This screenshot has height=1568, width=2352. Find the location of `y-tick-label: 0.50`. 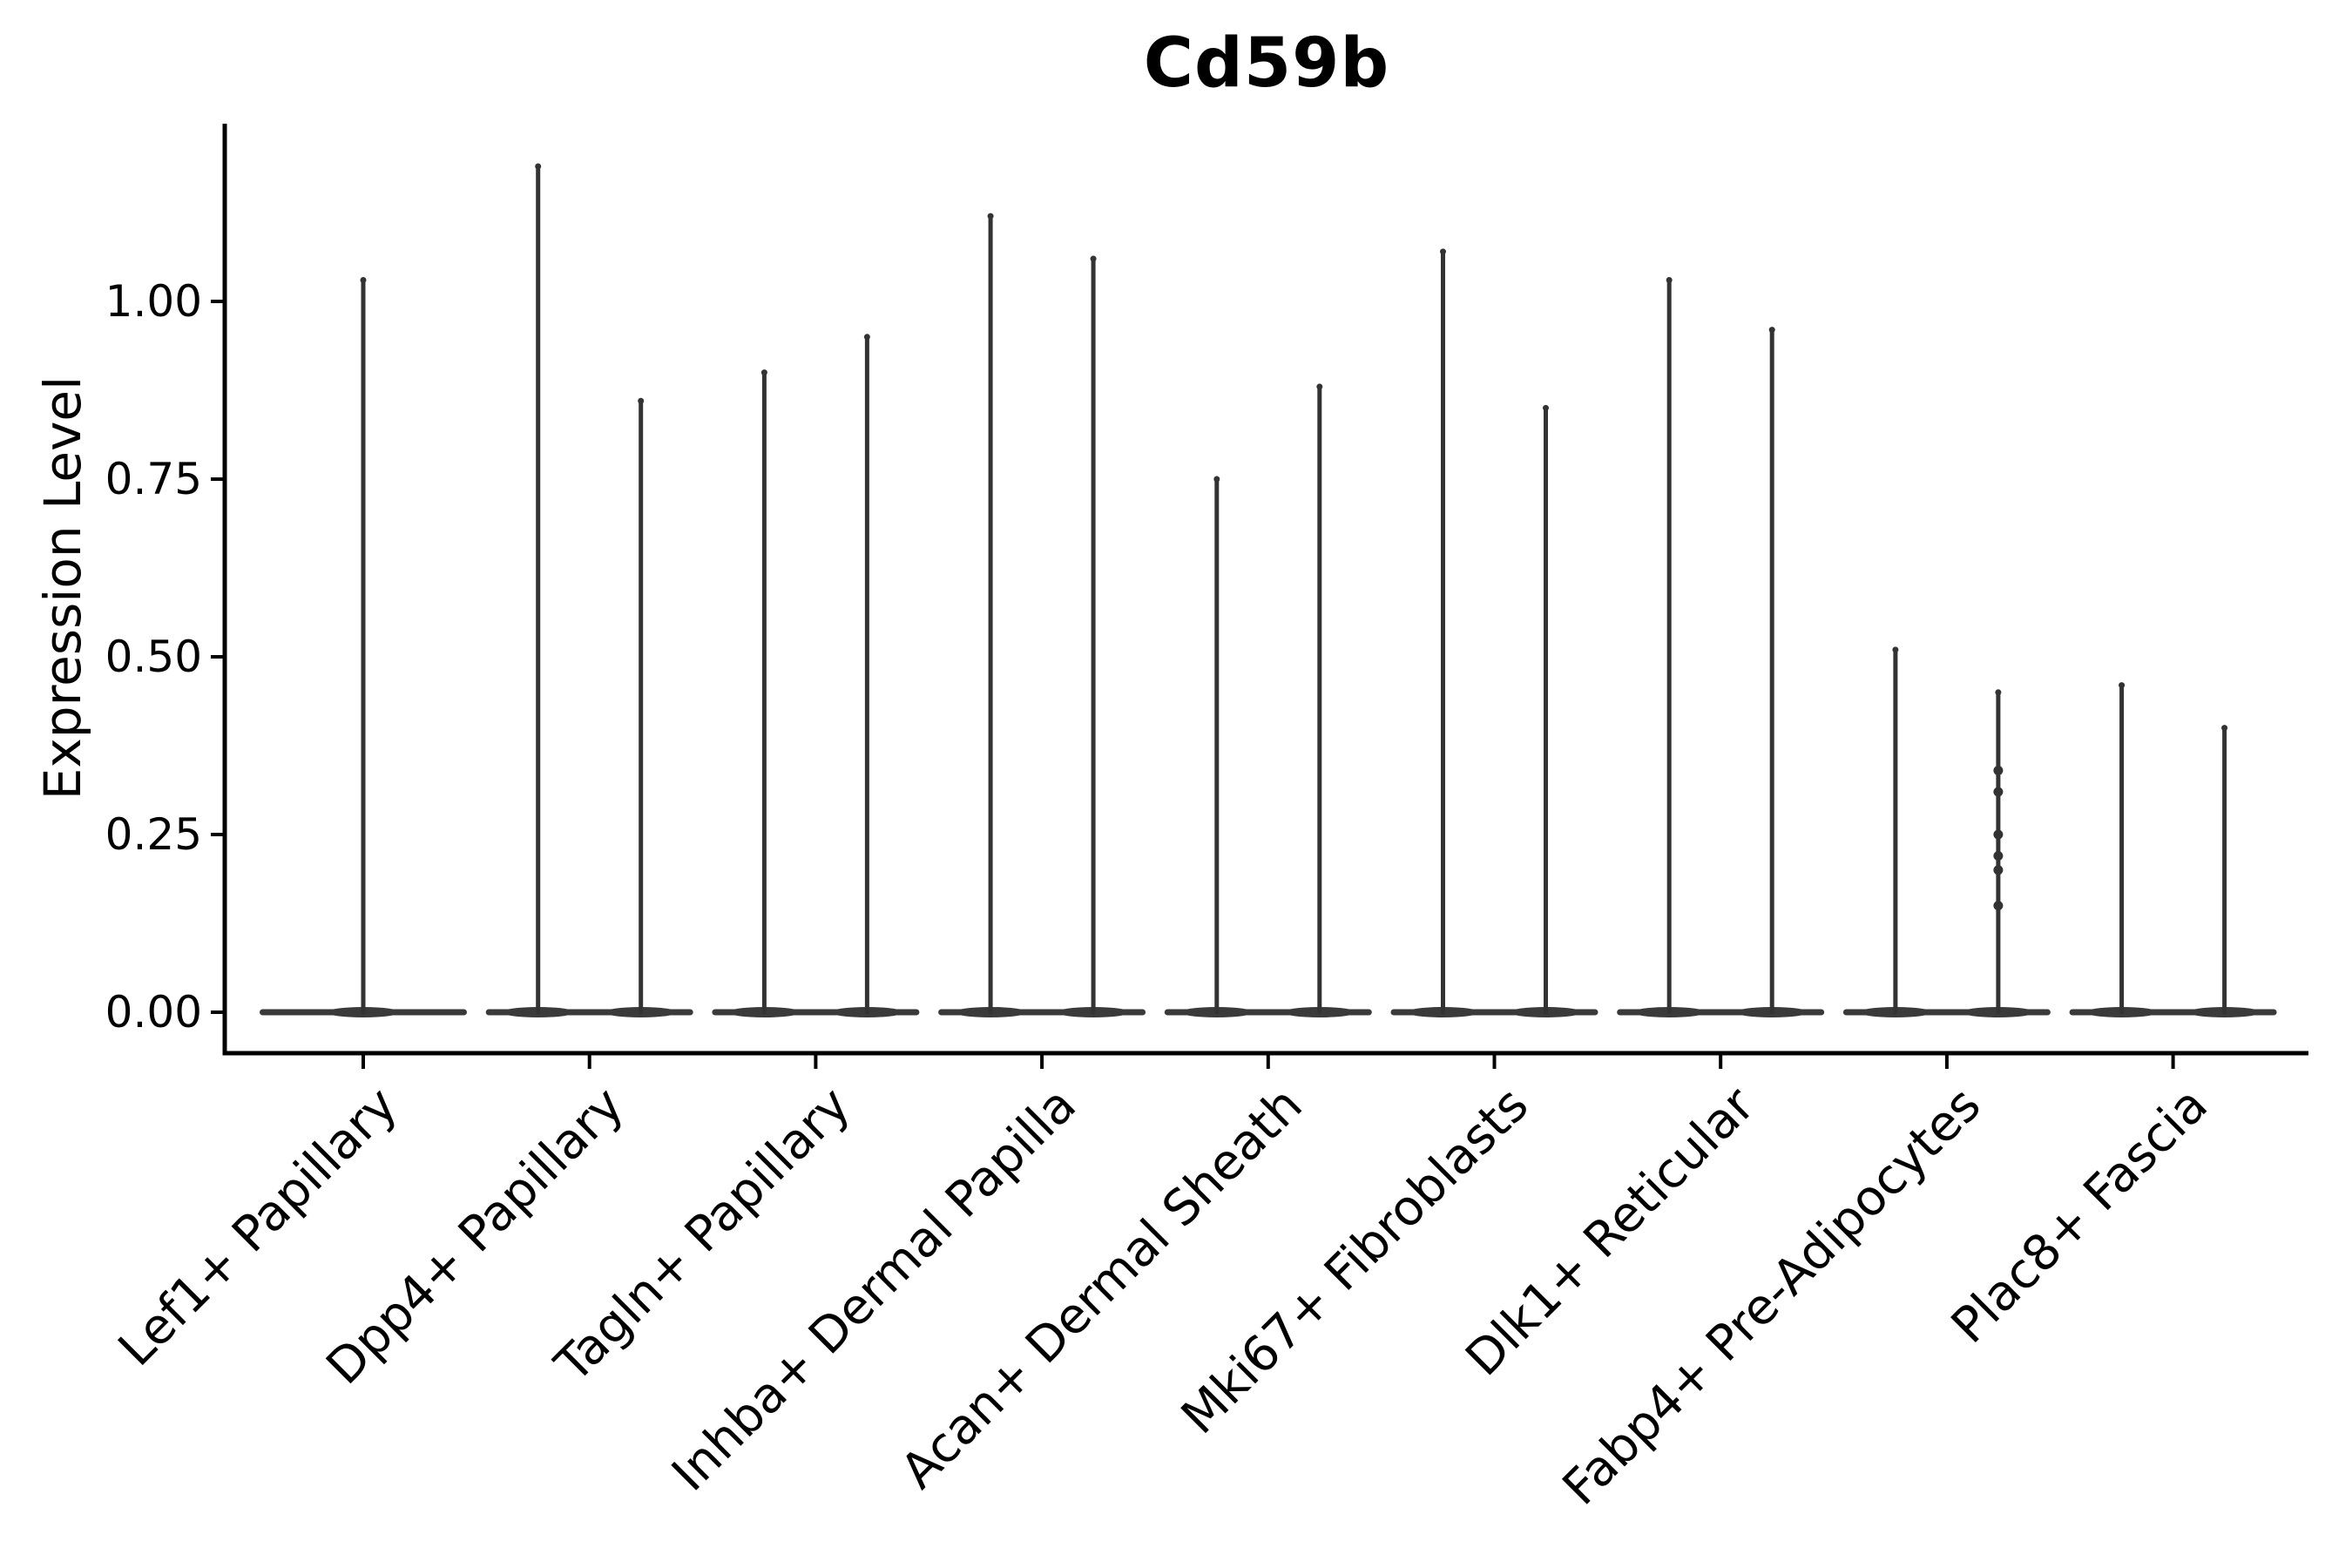

y-tick-label: 0.50 is located at coordinates (153, 657).